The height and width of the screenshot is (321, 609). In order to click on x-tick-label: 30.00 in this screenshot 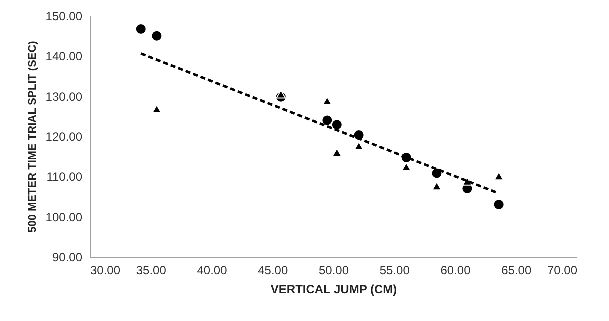, I will do `click(105, 271)`.